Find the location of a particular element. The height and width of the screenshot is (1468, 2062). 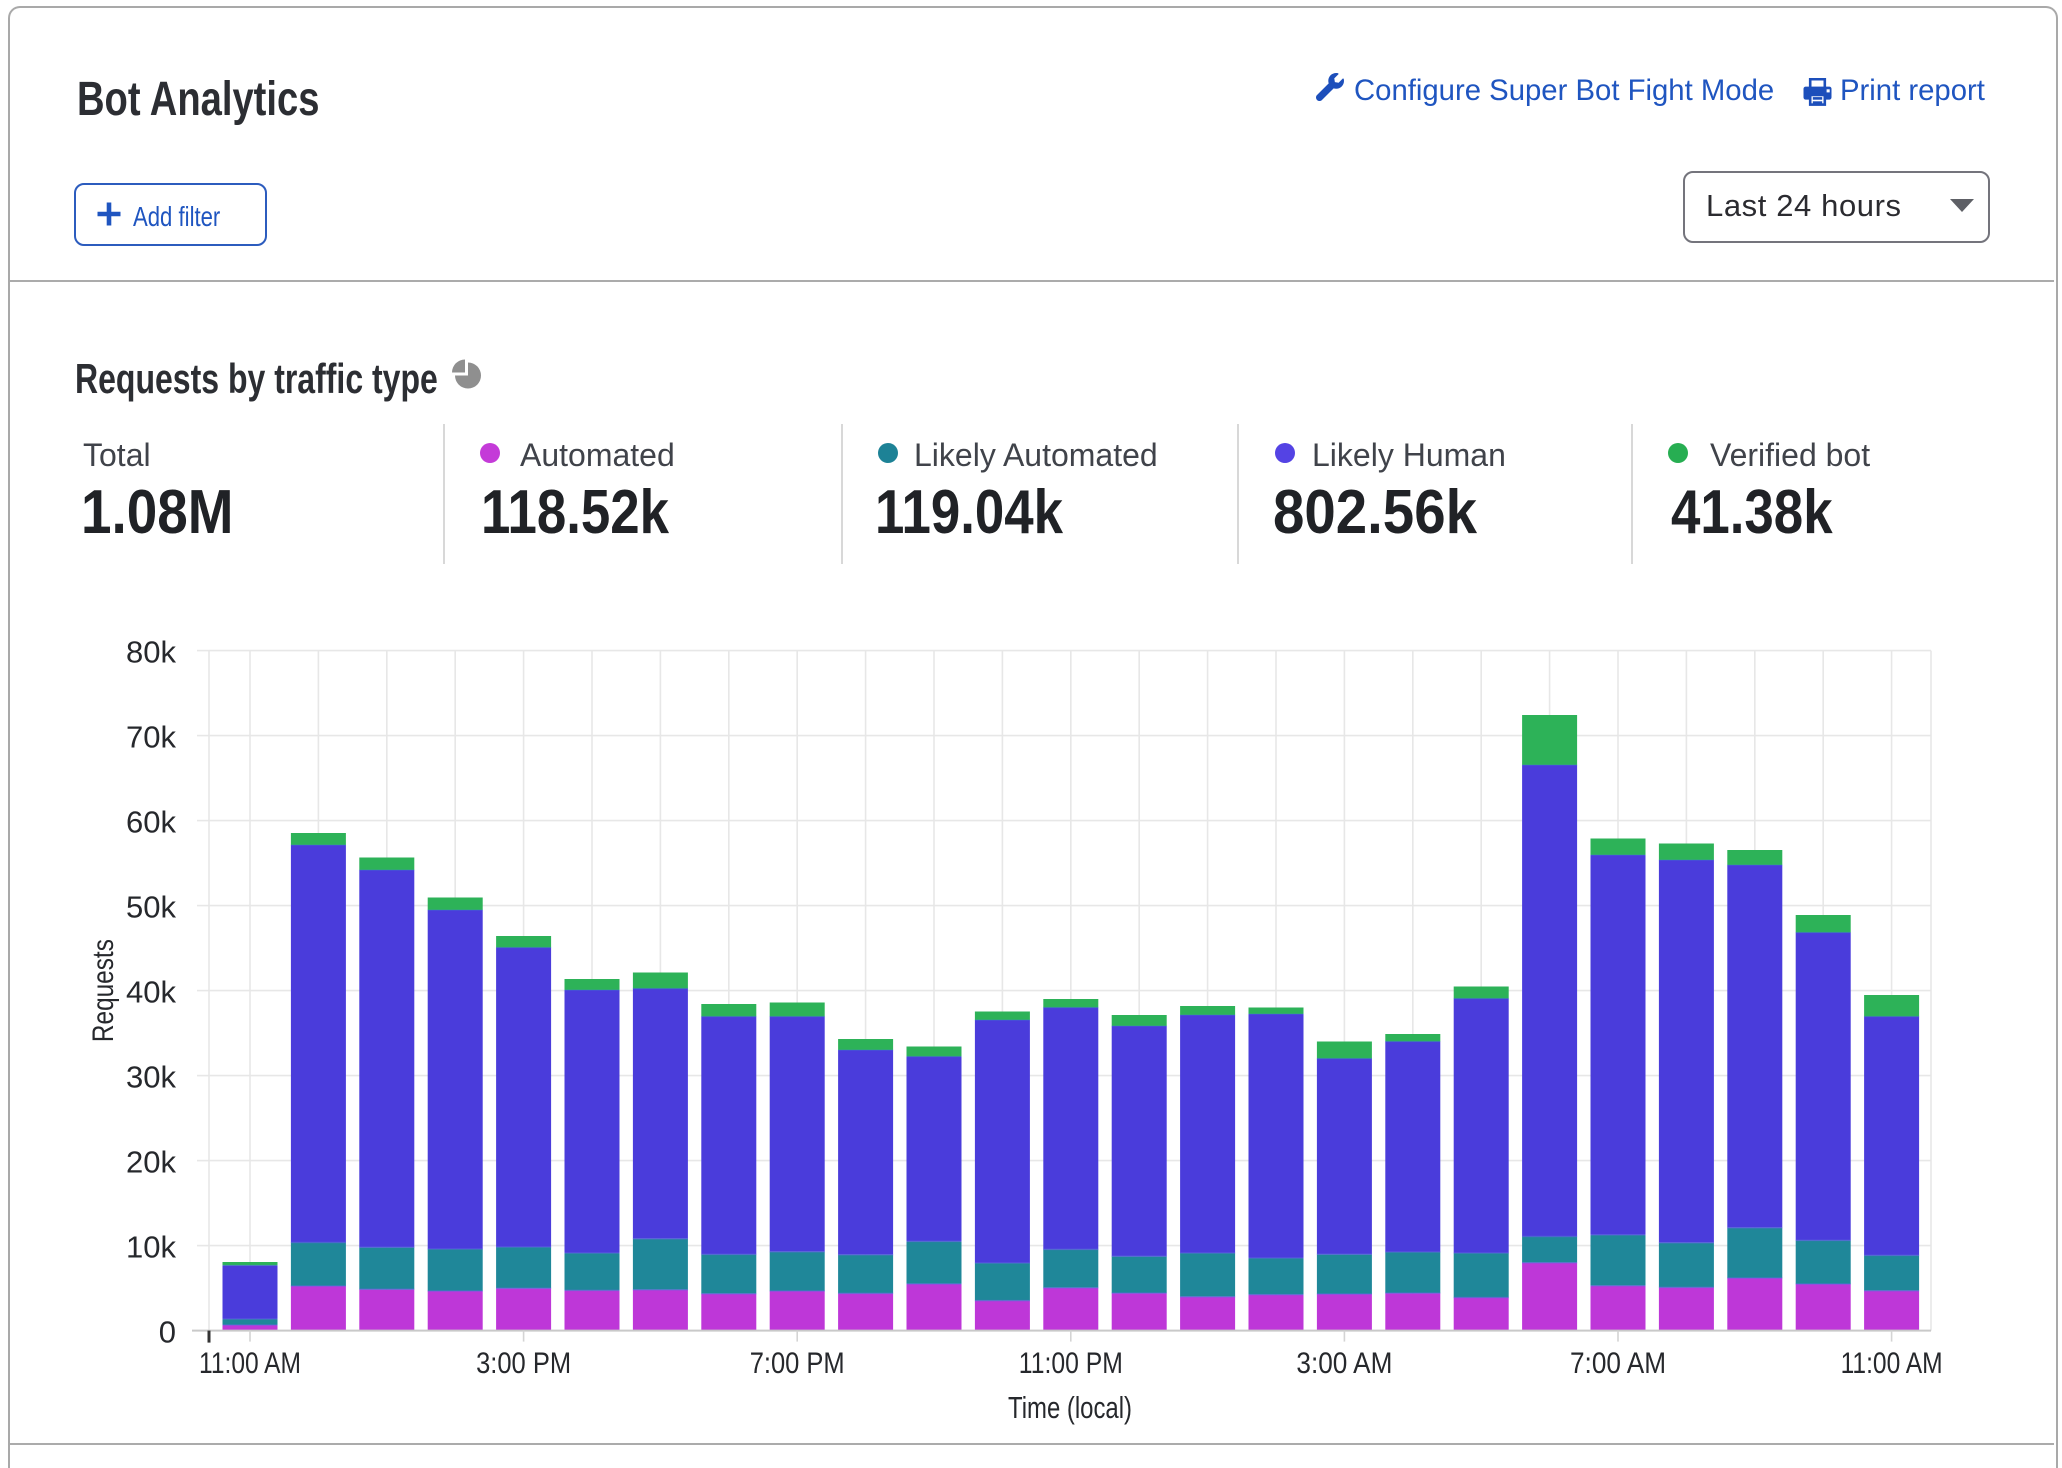

svg-text: 10k is located at coordinates (151, 1247).